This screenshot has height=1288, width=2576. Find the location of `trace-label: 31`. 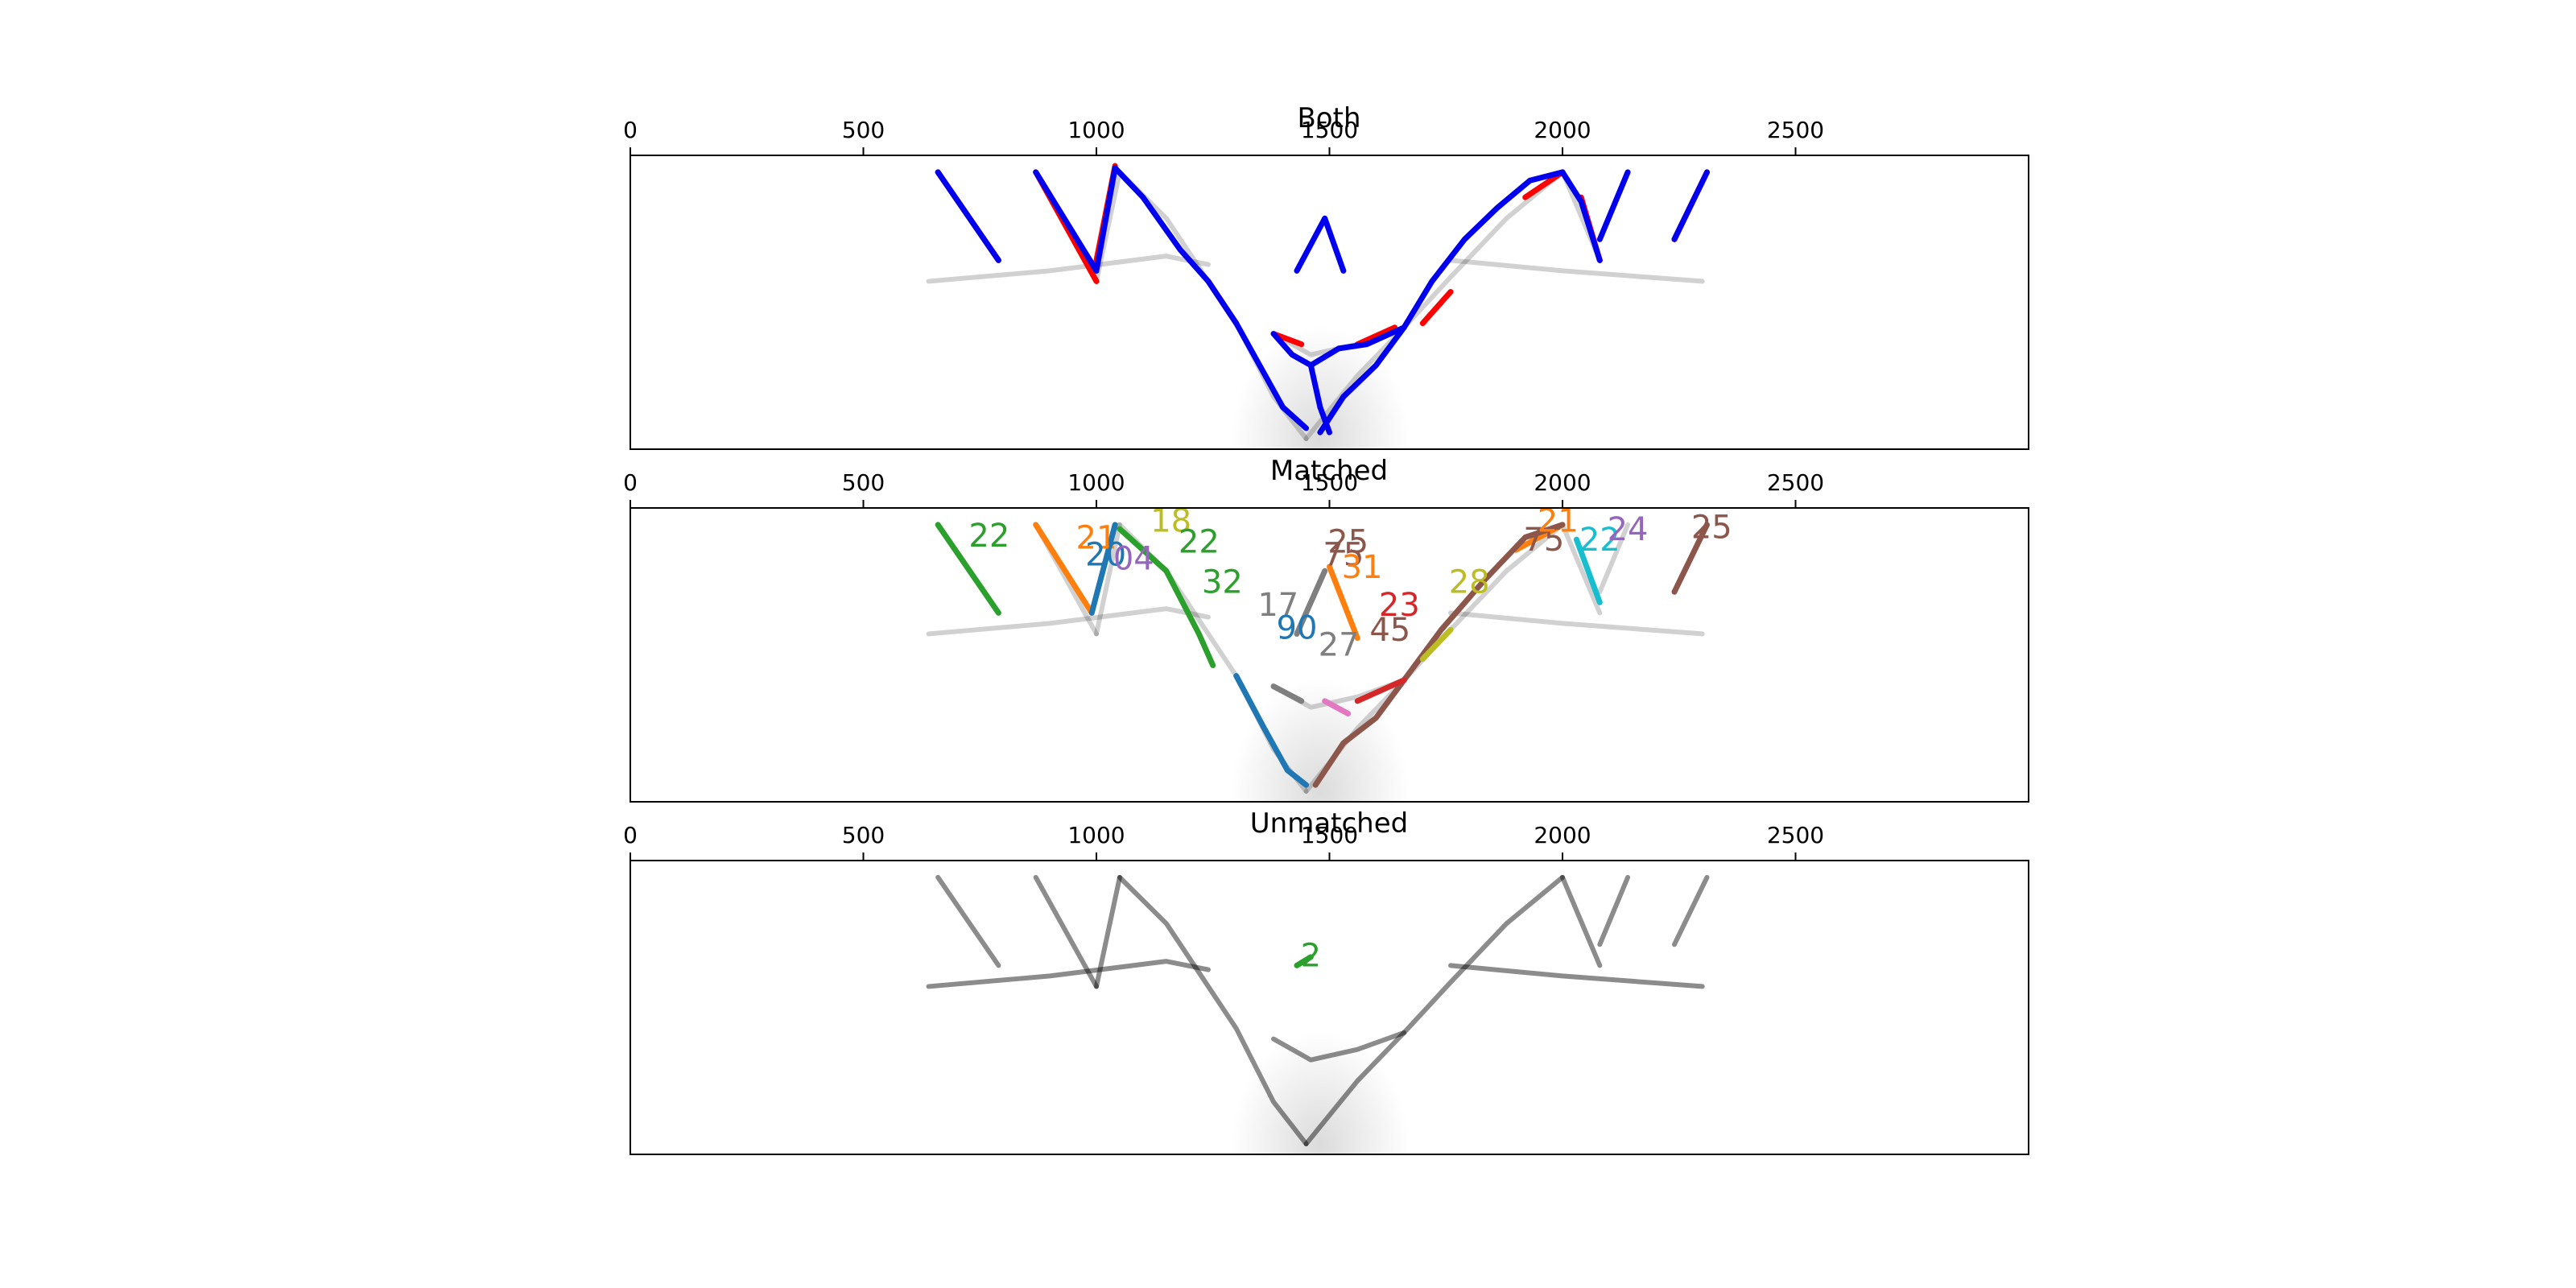

trace-label: 31 is located at coordinates (1362, 567).